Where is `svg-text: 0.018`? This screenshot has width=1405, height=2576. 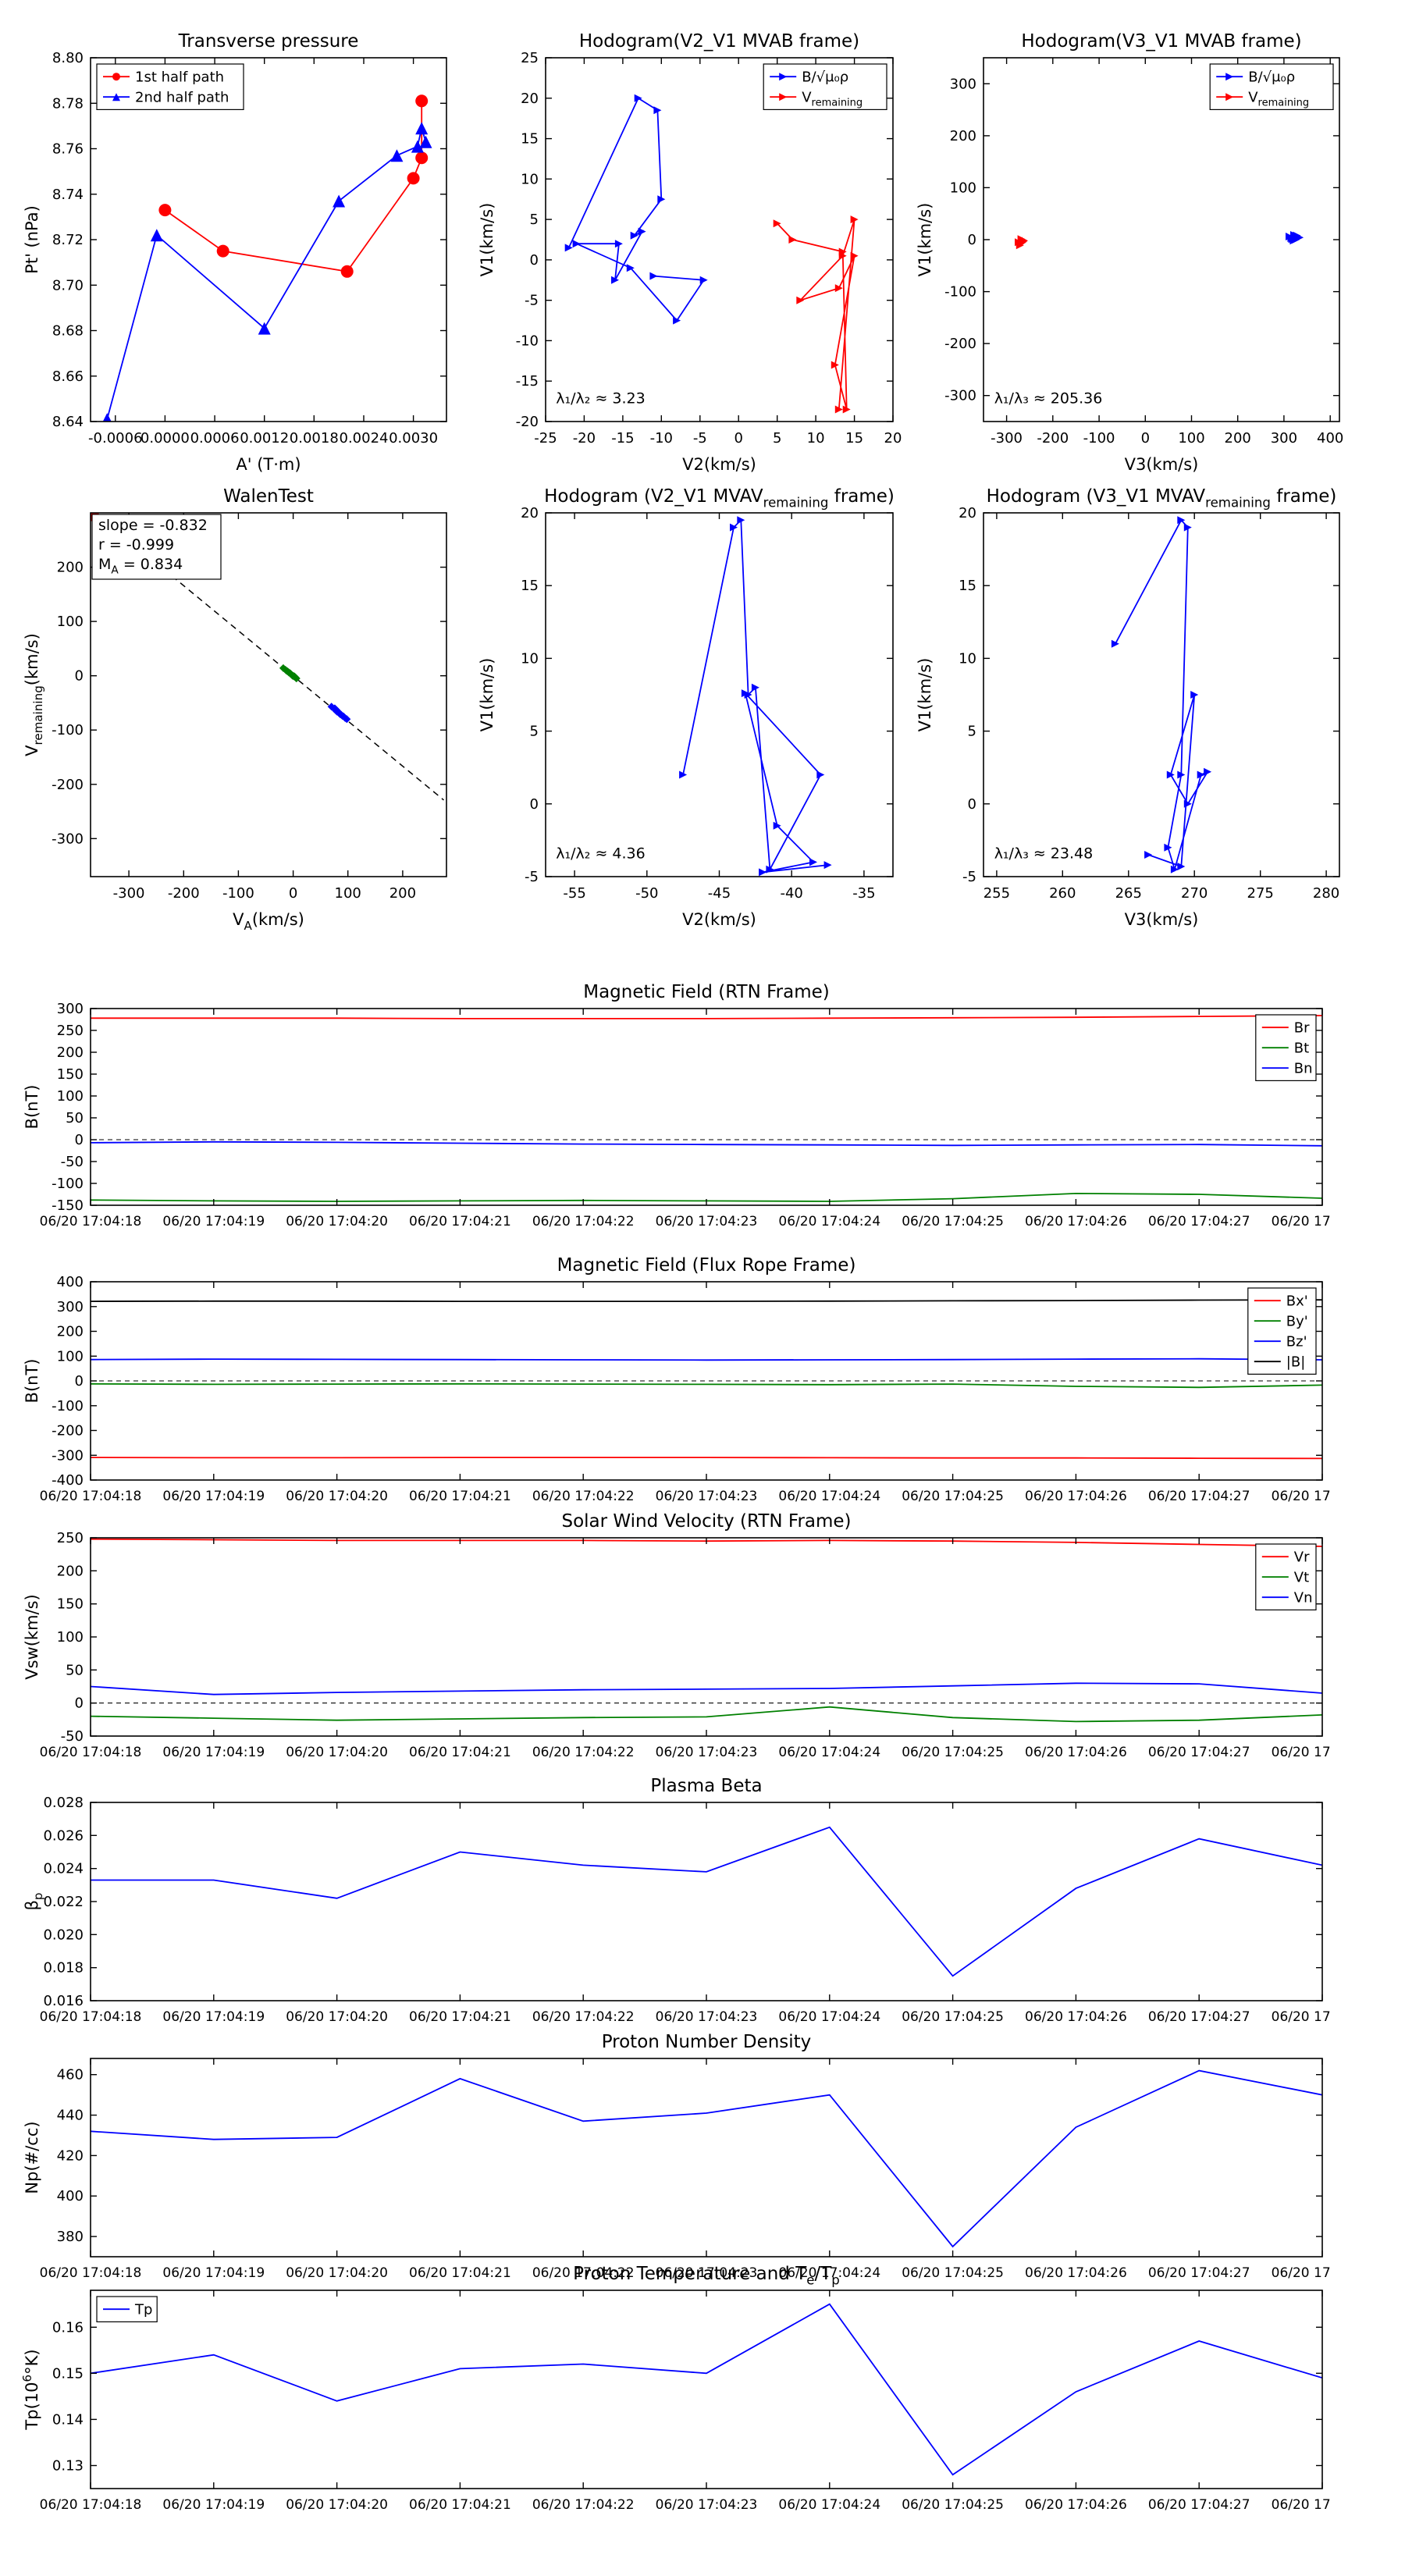 svg-text: 0.018 is located at coordinates (64, 1968).